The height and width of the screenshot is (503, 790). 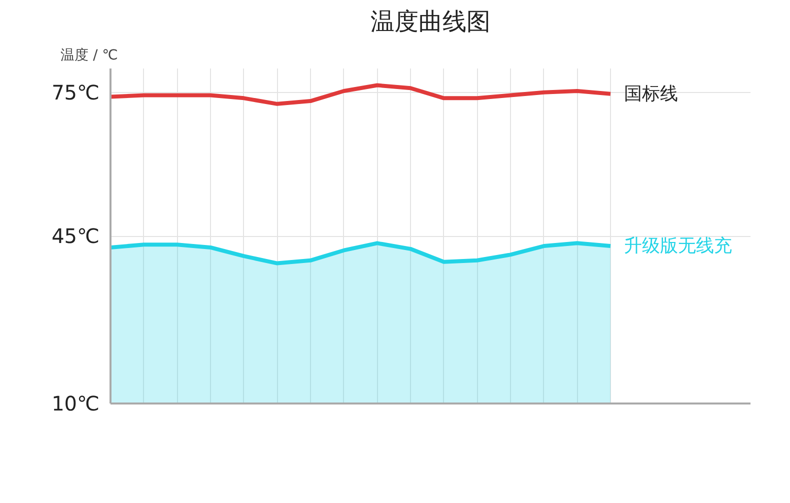 What do you see at coordinates (76, 92) in the screenshot?
I see `y-tick-label: 75℃` at bounding box center [76, 92].